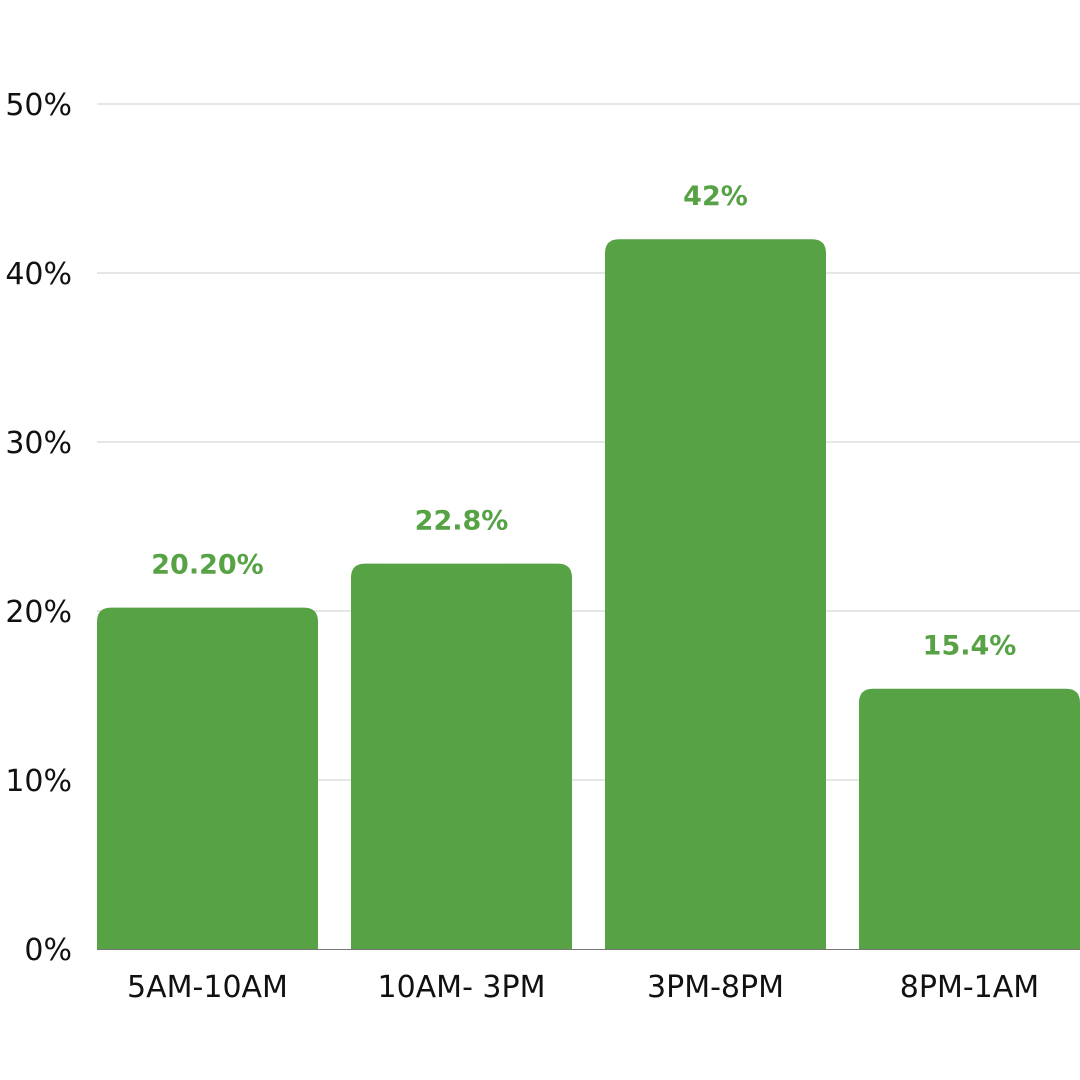  What do you see at coordinates (38, 528) in the screenshot?
I see `y-axis-ticks: 0% 10% 20% 30% 40% 50%` at bounding box center [38, 528].